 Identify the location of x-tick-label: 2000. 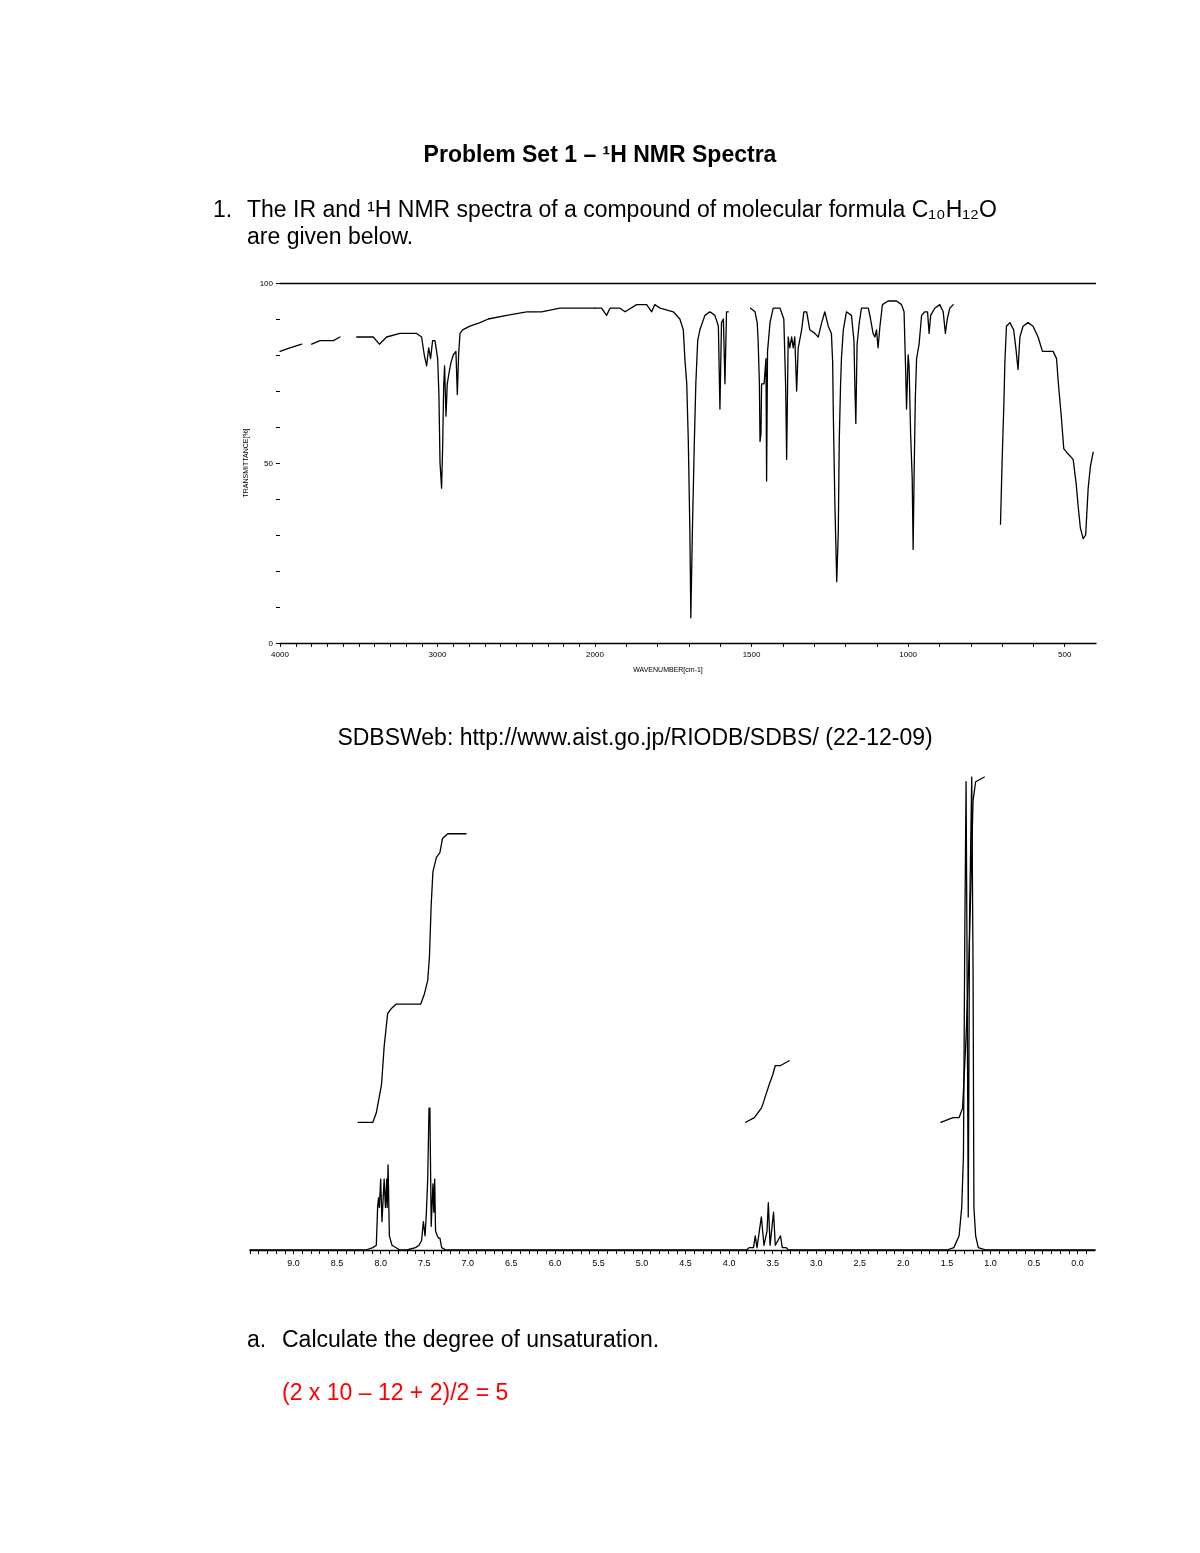
(595, 654).